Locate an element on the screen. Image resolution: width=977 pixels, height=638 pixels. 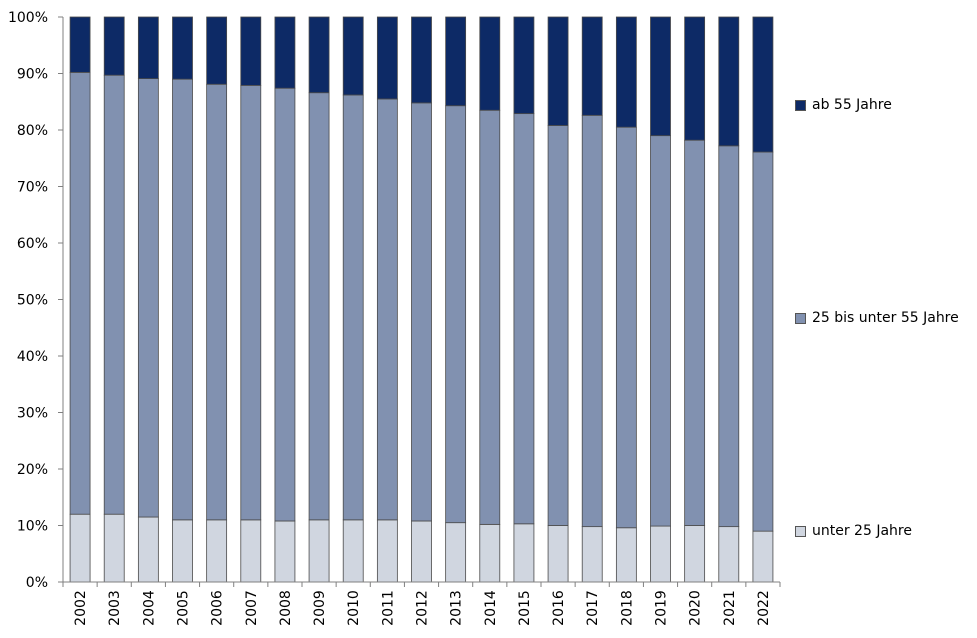
x-tick-label-2004: 2004 is located at coordinates (149, 608).